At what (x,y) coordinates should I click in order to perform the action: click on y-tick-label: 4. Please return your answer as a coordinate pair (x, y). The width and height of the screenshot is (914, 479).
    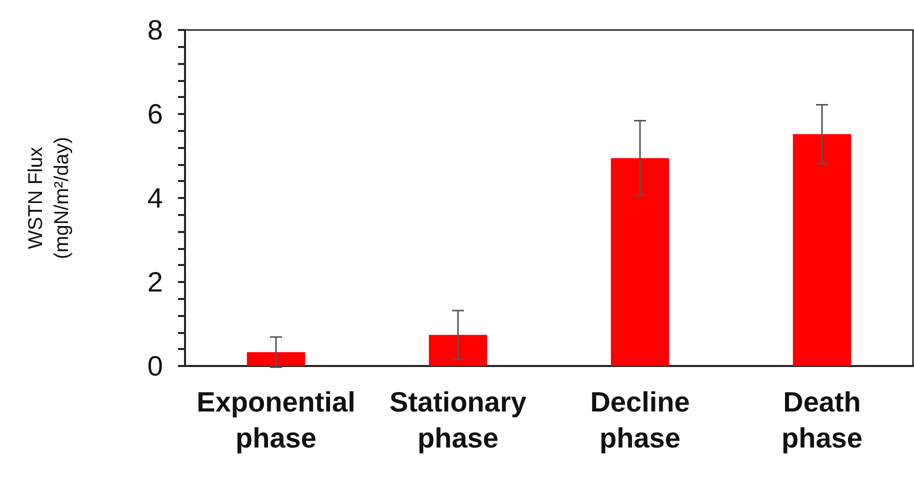
    Looking at the image, I should click on (155, 198).